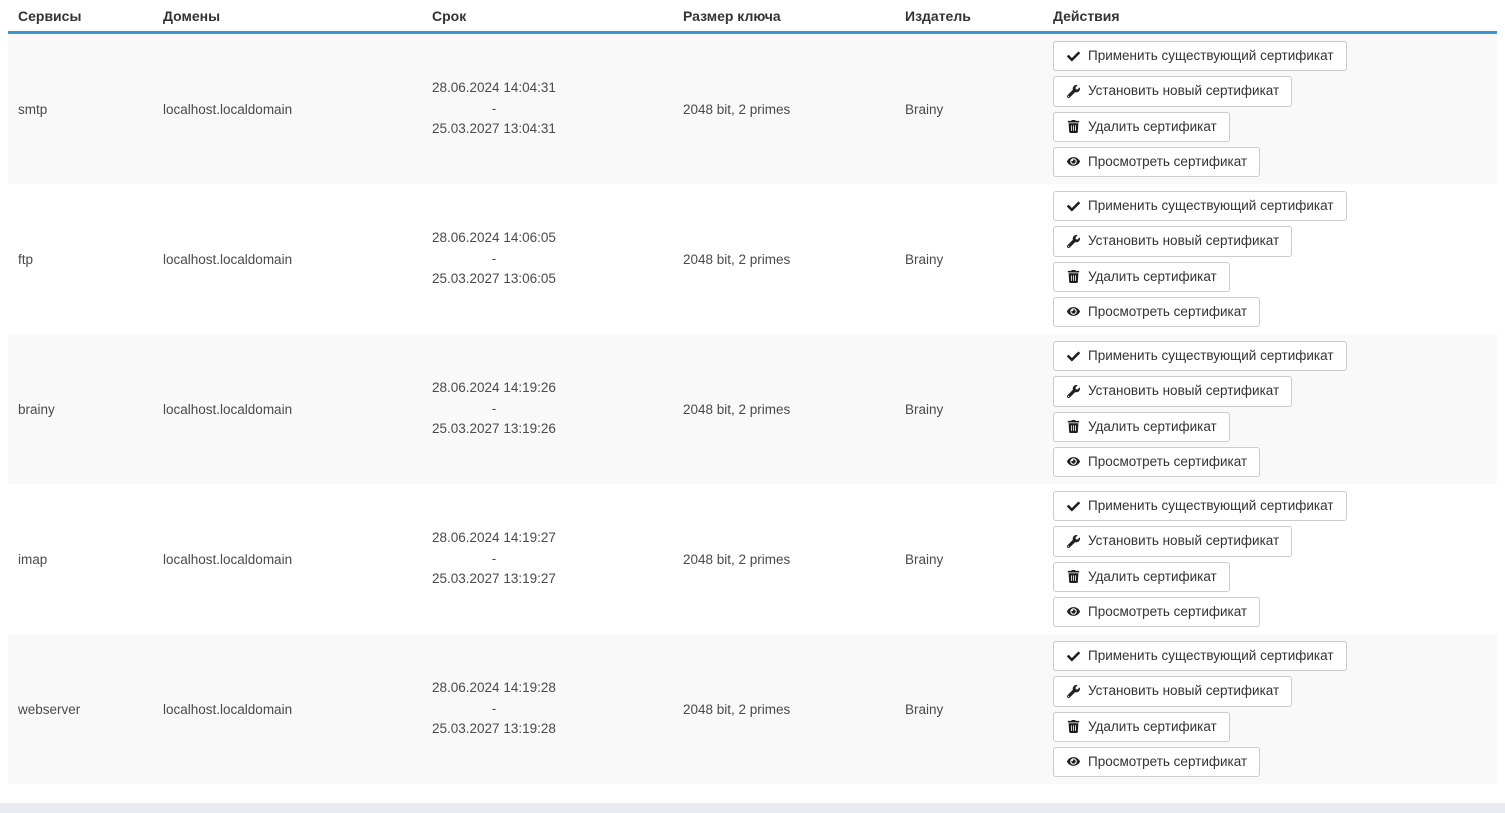  What do you see at coordinates (449, 15) in the screenshot?
I see `column-header-period: Срок` at bounding box center [449, 15].